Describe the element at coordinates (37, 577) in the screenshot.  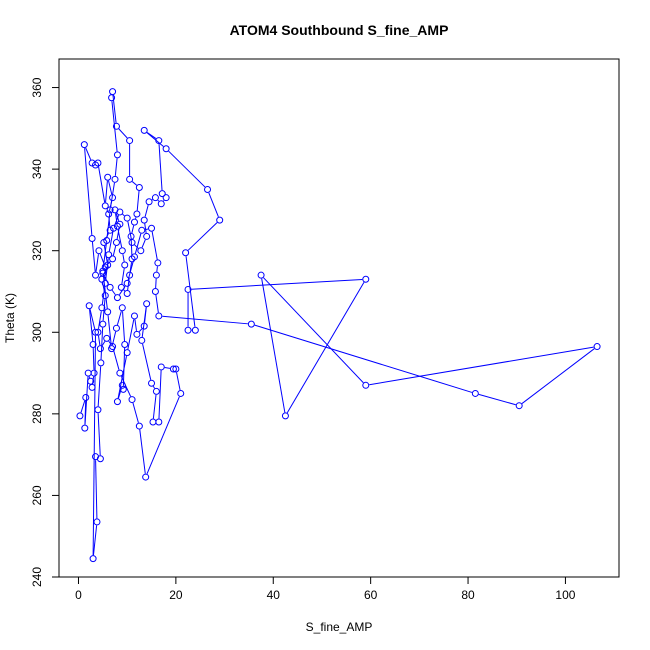
I see `y-tick-label: 240` at that location.